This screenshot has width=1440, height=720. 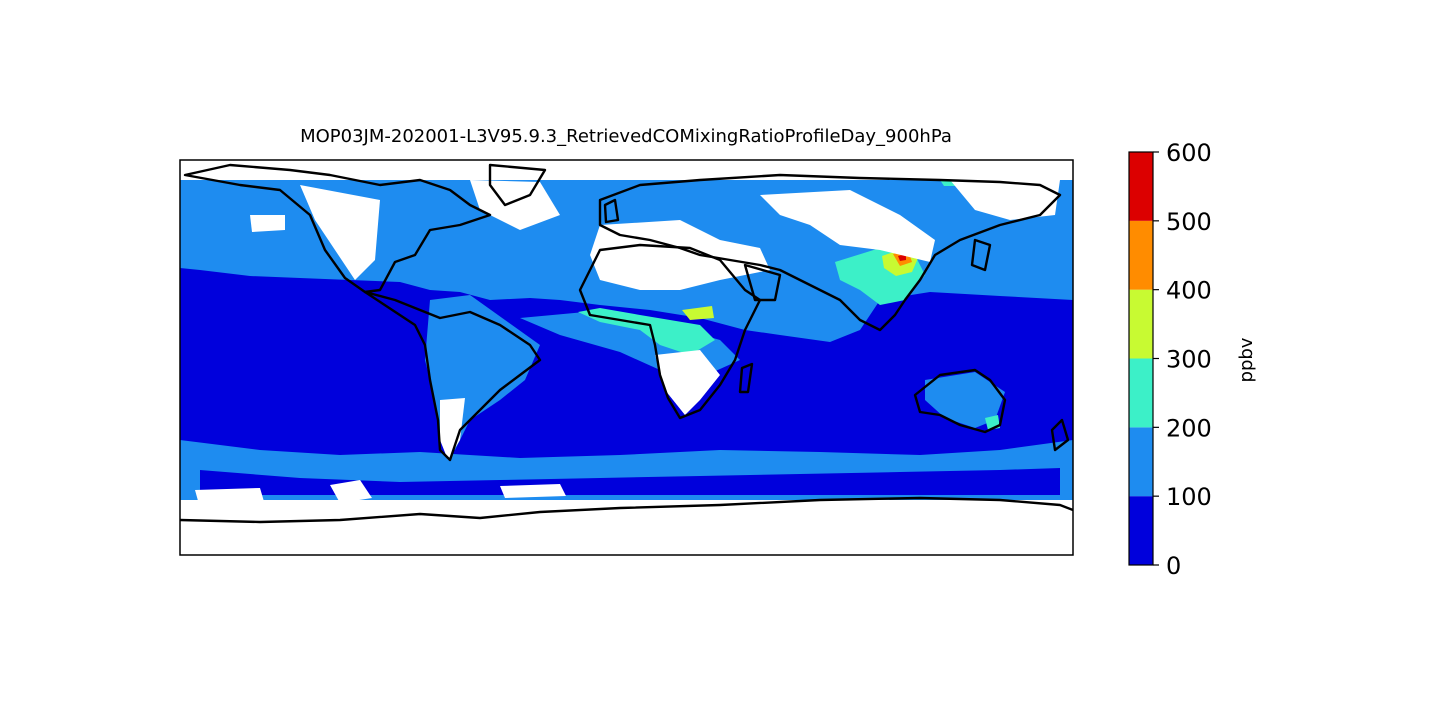 What do you see at coordinates (1246, 359) in the screenshot?
I see `colorbar-label: ppbv` at bounding box center [1246, 359].